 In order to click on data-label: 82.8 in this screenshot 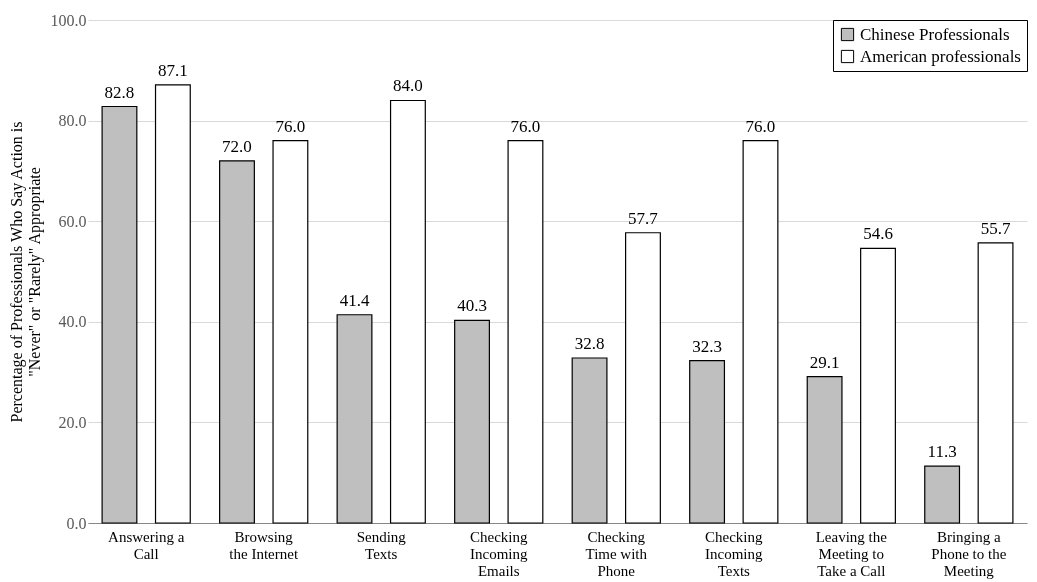, I will do `click(119, 92)`.